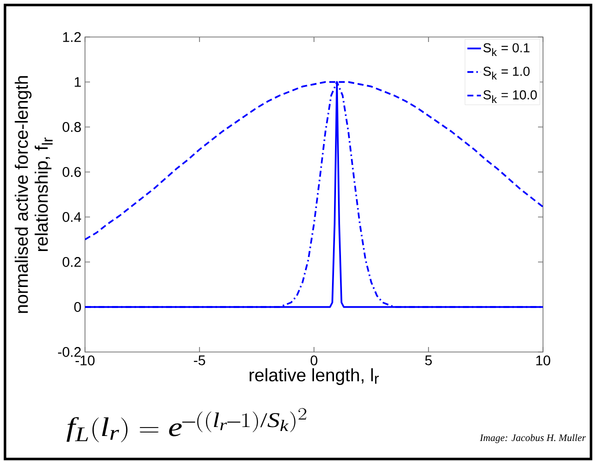 The image size is (595, 461). I want to click on y-axis-title: normalised active force-length relationship, f$_{lr}$, so click(33, 194).